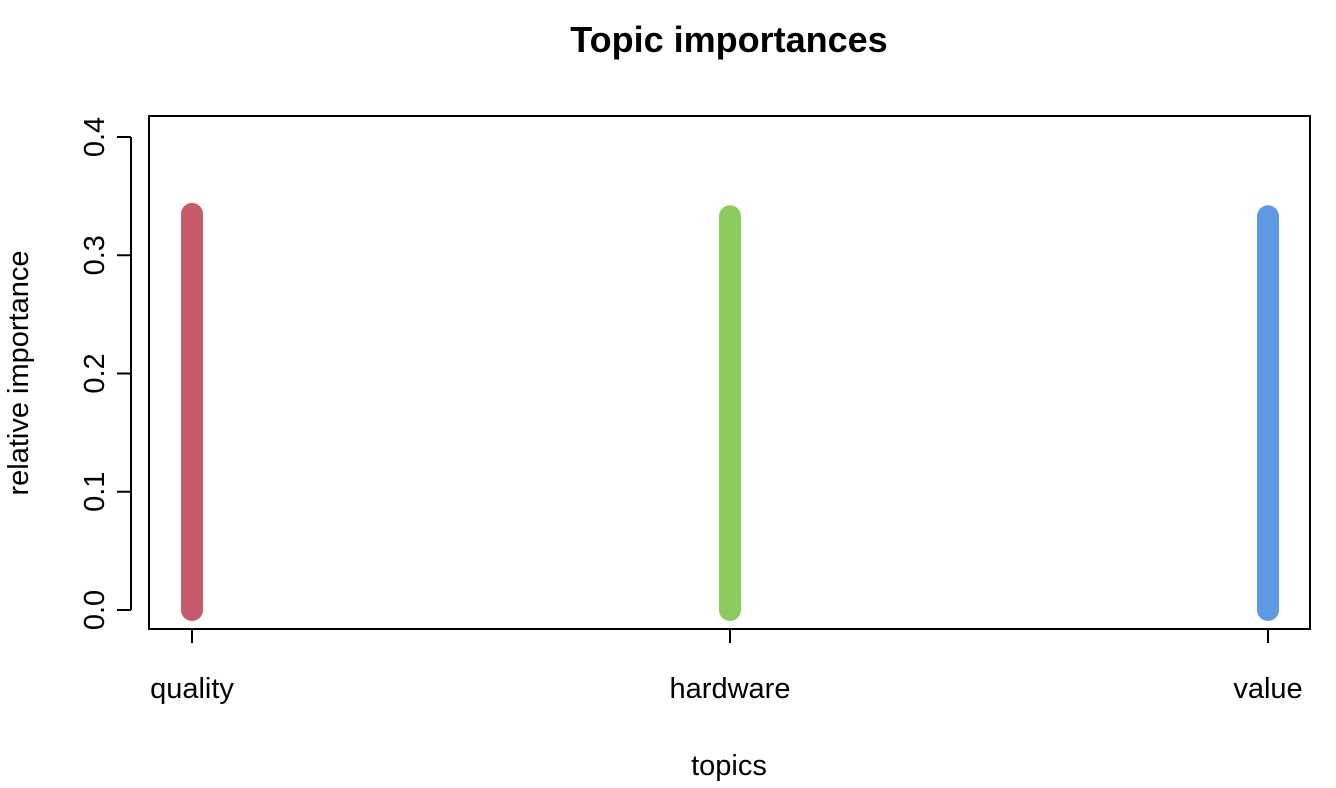 Image resolution: width=1336 pixels, height=788 pixels. I want to click on y-axis-ticks: 0.0 0.1 0.2 0.3 0.4, so click(105, 373).